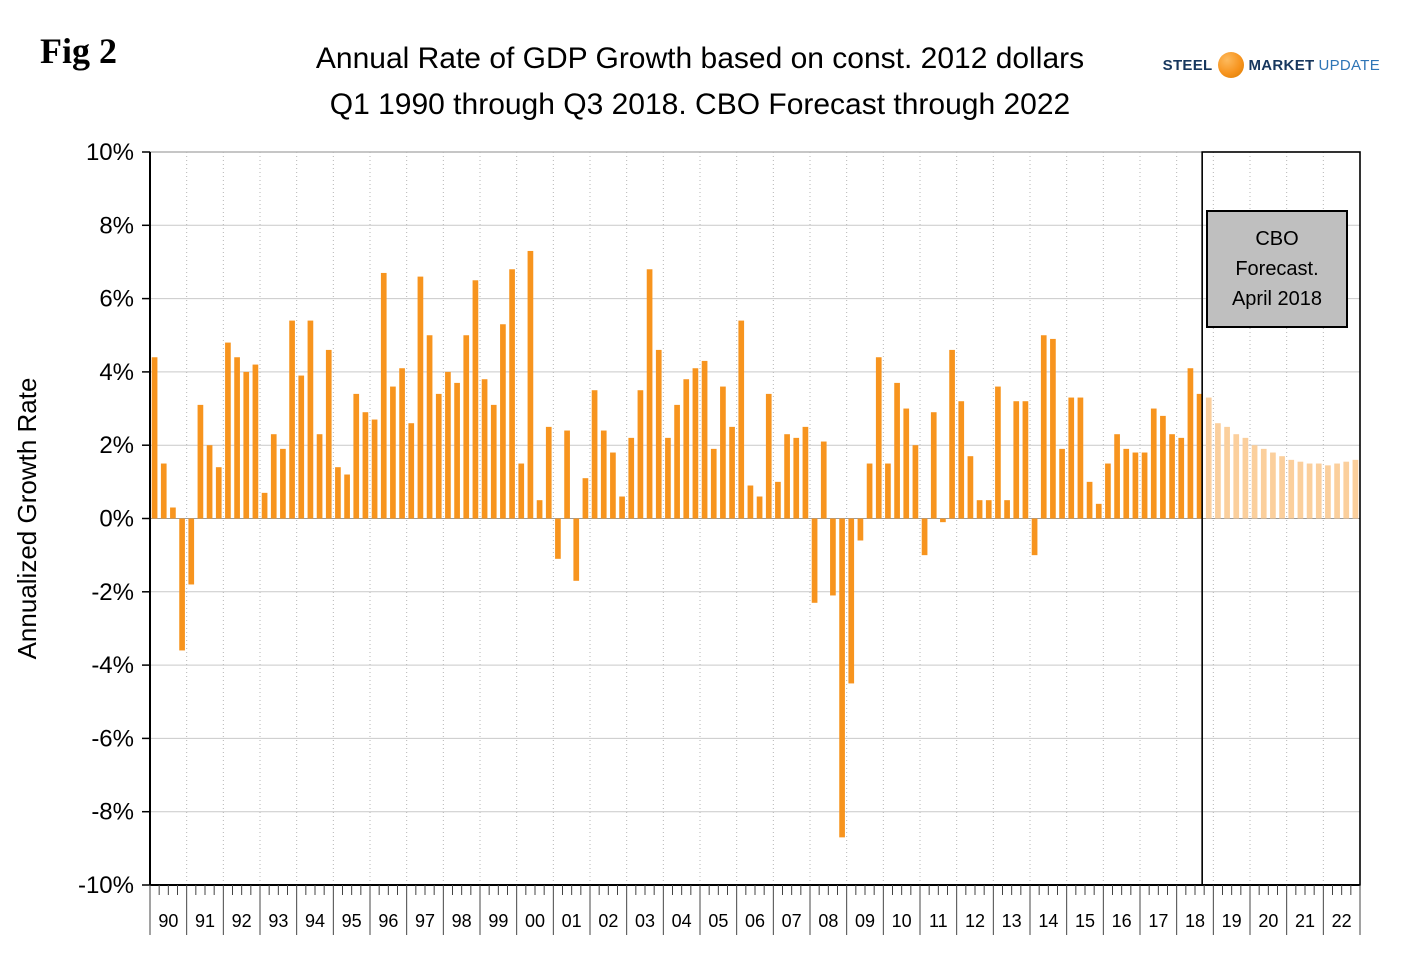 The width and height of the screenshot is (1420, 973). I want to click on year-label: 91, so click(205, 921).